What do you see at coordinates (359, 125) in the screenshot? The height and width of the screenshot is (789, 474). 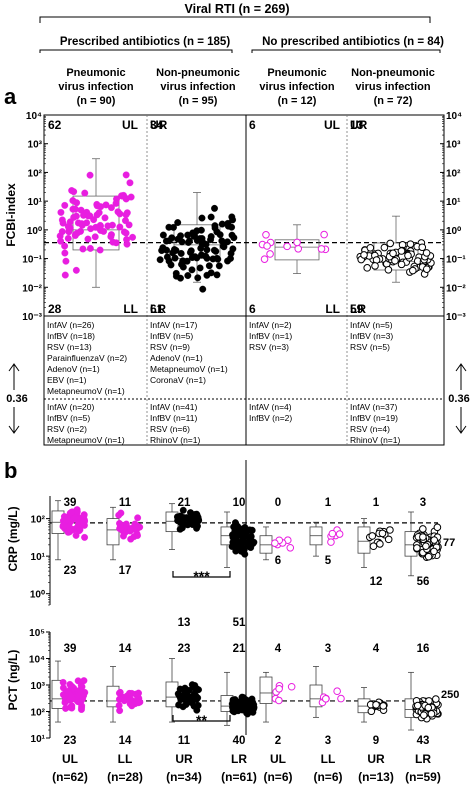 I see `quadrant-label: UR` at bounding box center [359, 125].